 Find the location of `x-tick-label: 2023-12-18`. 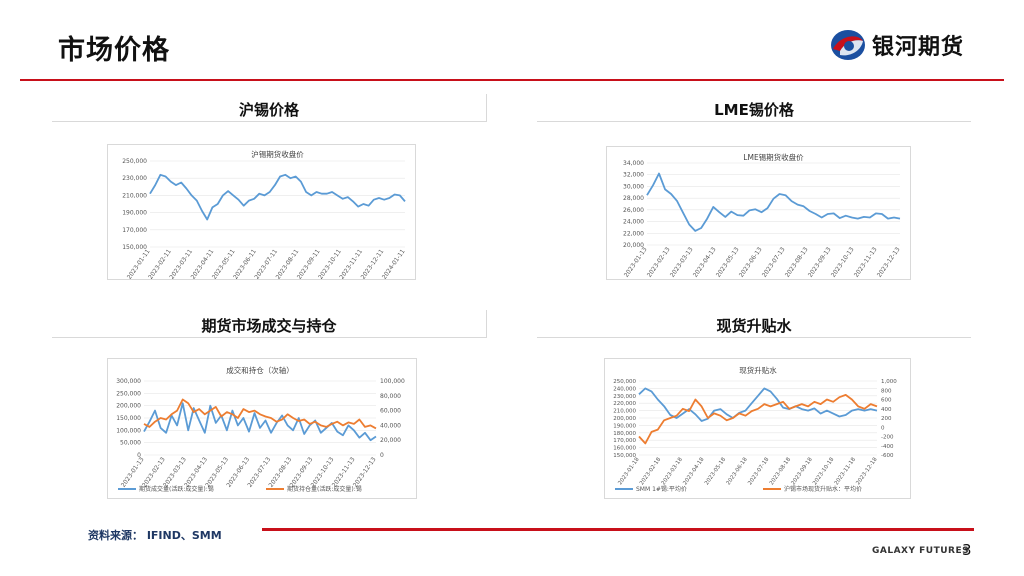

x-tick-label: 2023-12-18 is located at coordinates (867, 471).